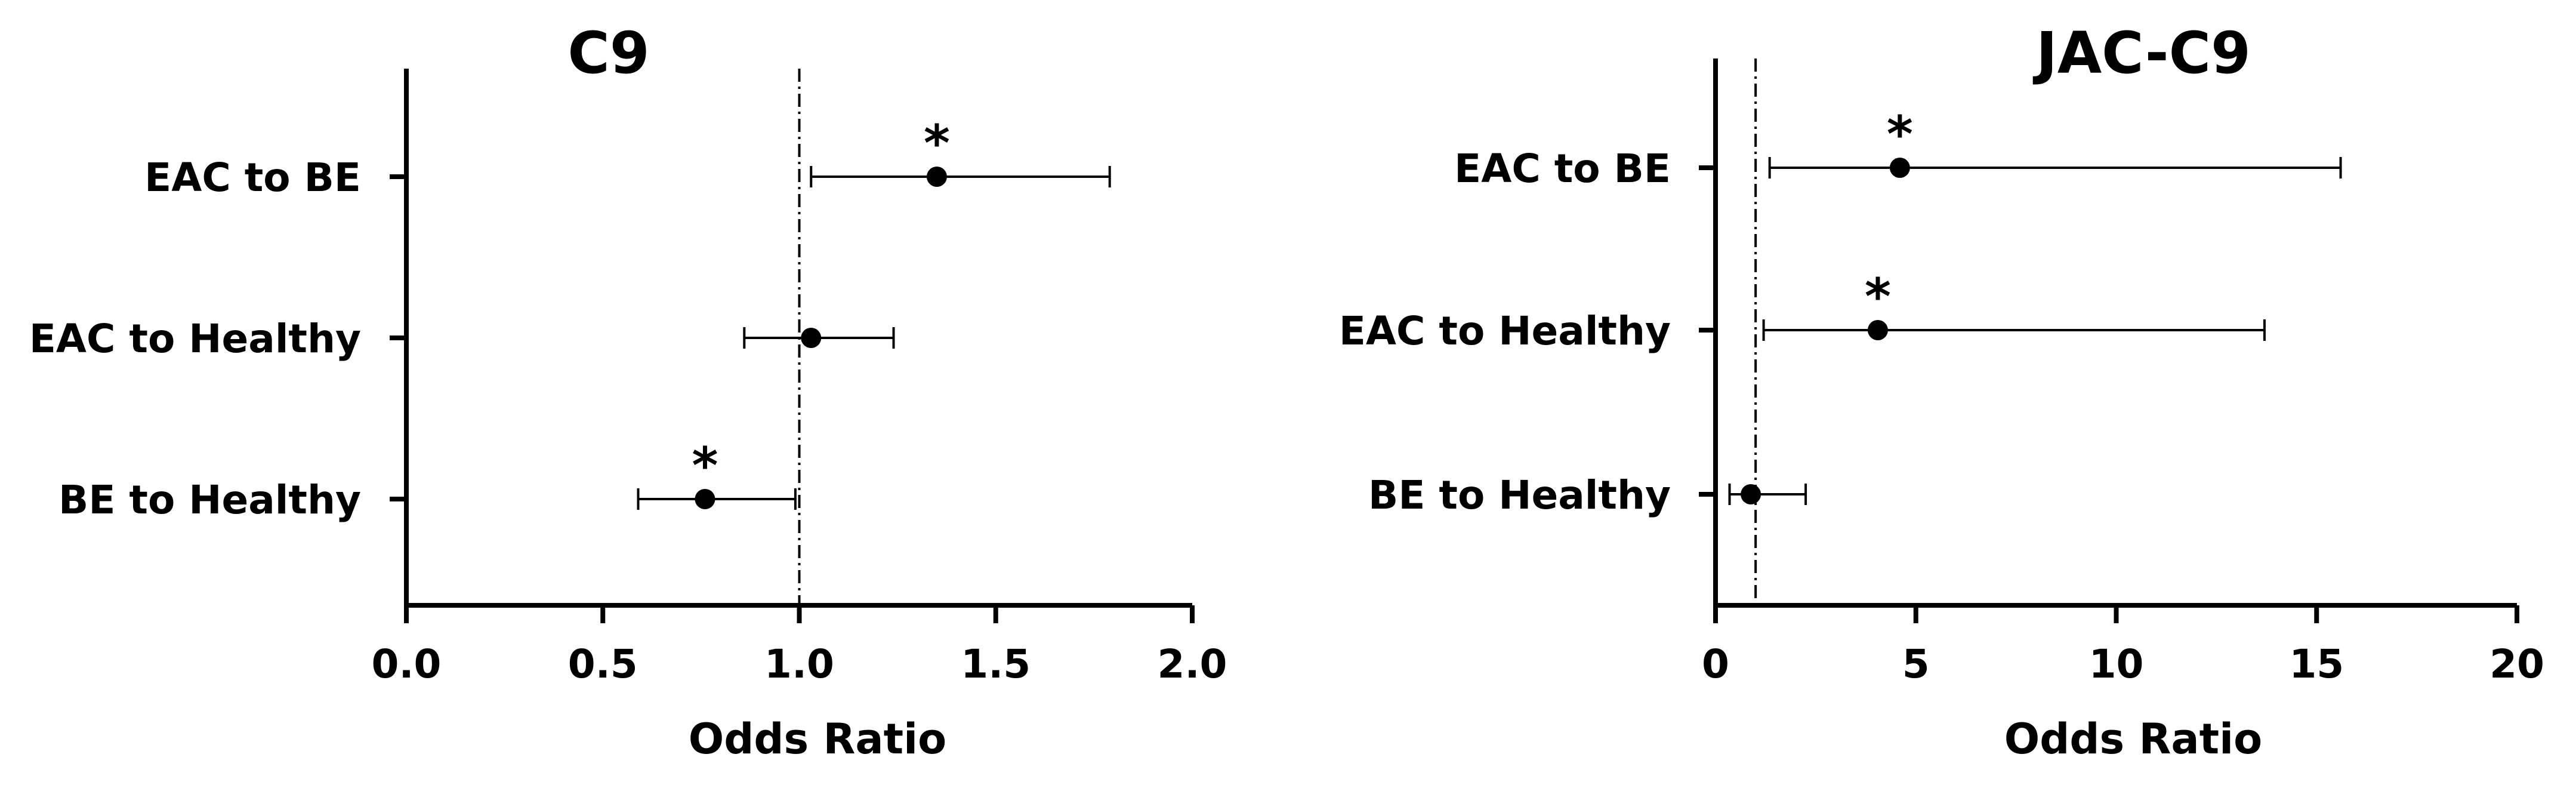  Describe the element at coordinates (608, 53) in the screenshot. I see `chart-title: C9` at that location.